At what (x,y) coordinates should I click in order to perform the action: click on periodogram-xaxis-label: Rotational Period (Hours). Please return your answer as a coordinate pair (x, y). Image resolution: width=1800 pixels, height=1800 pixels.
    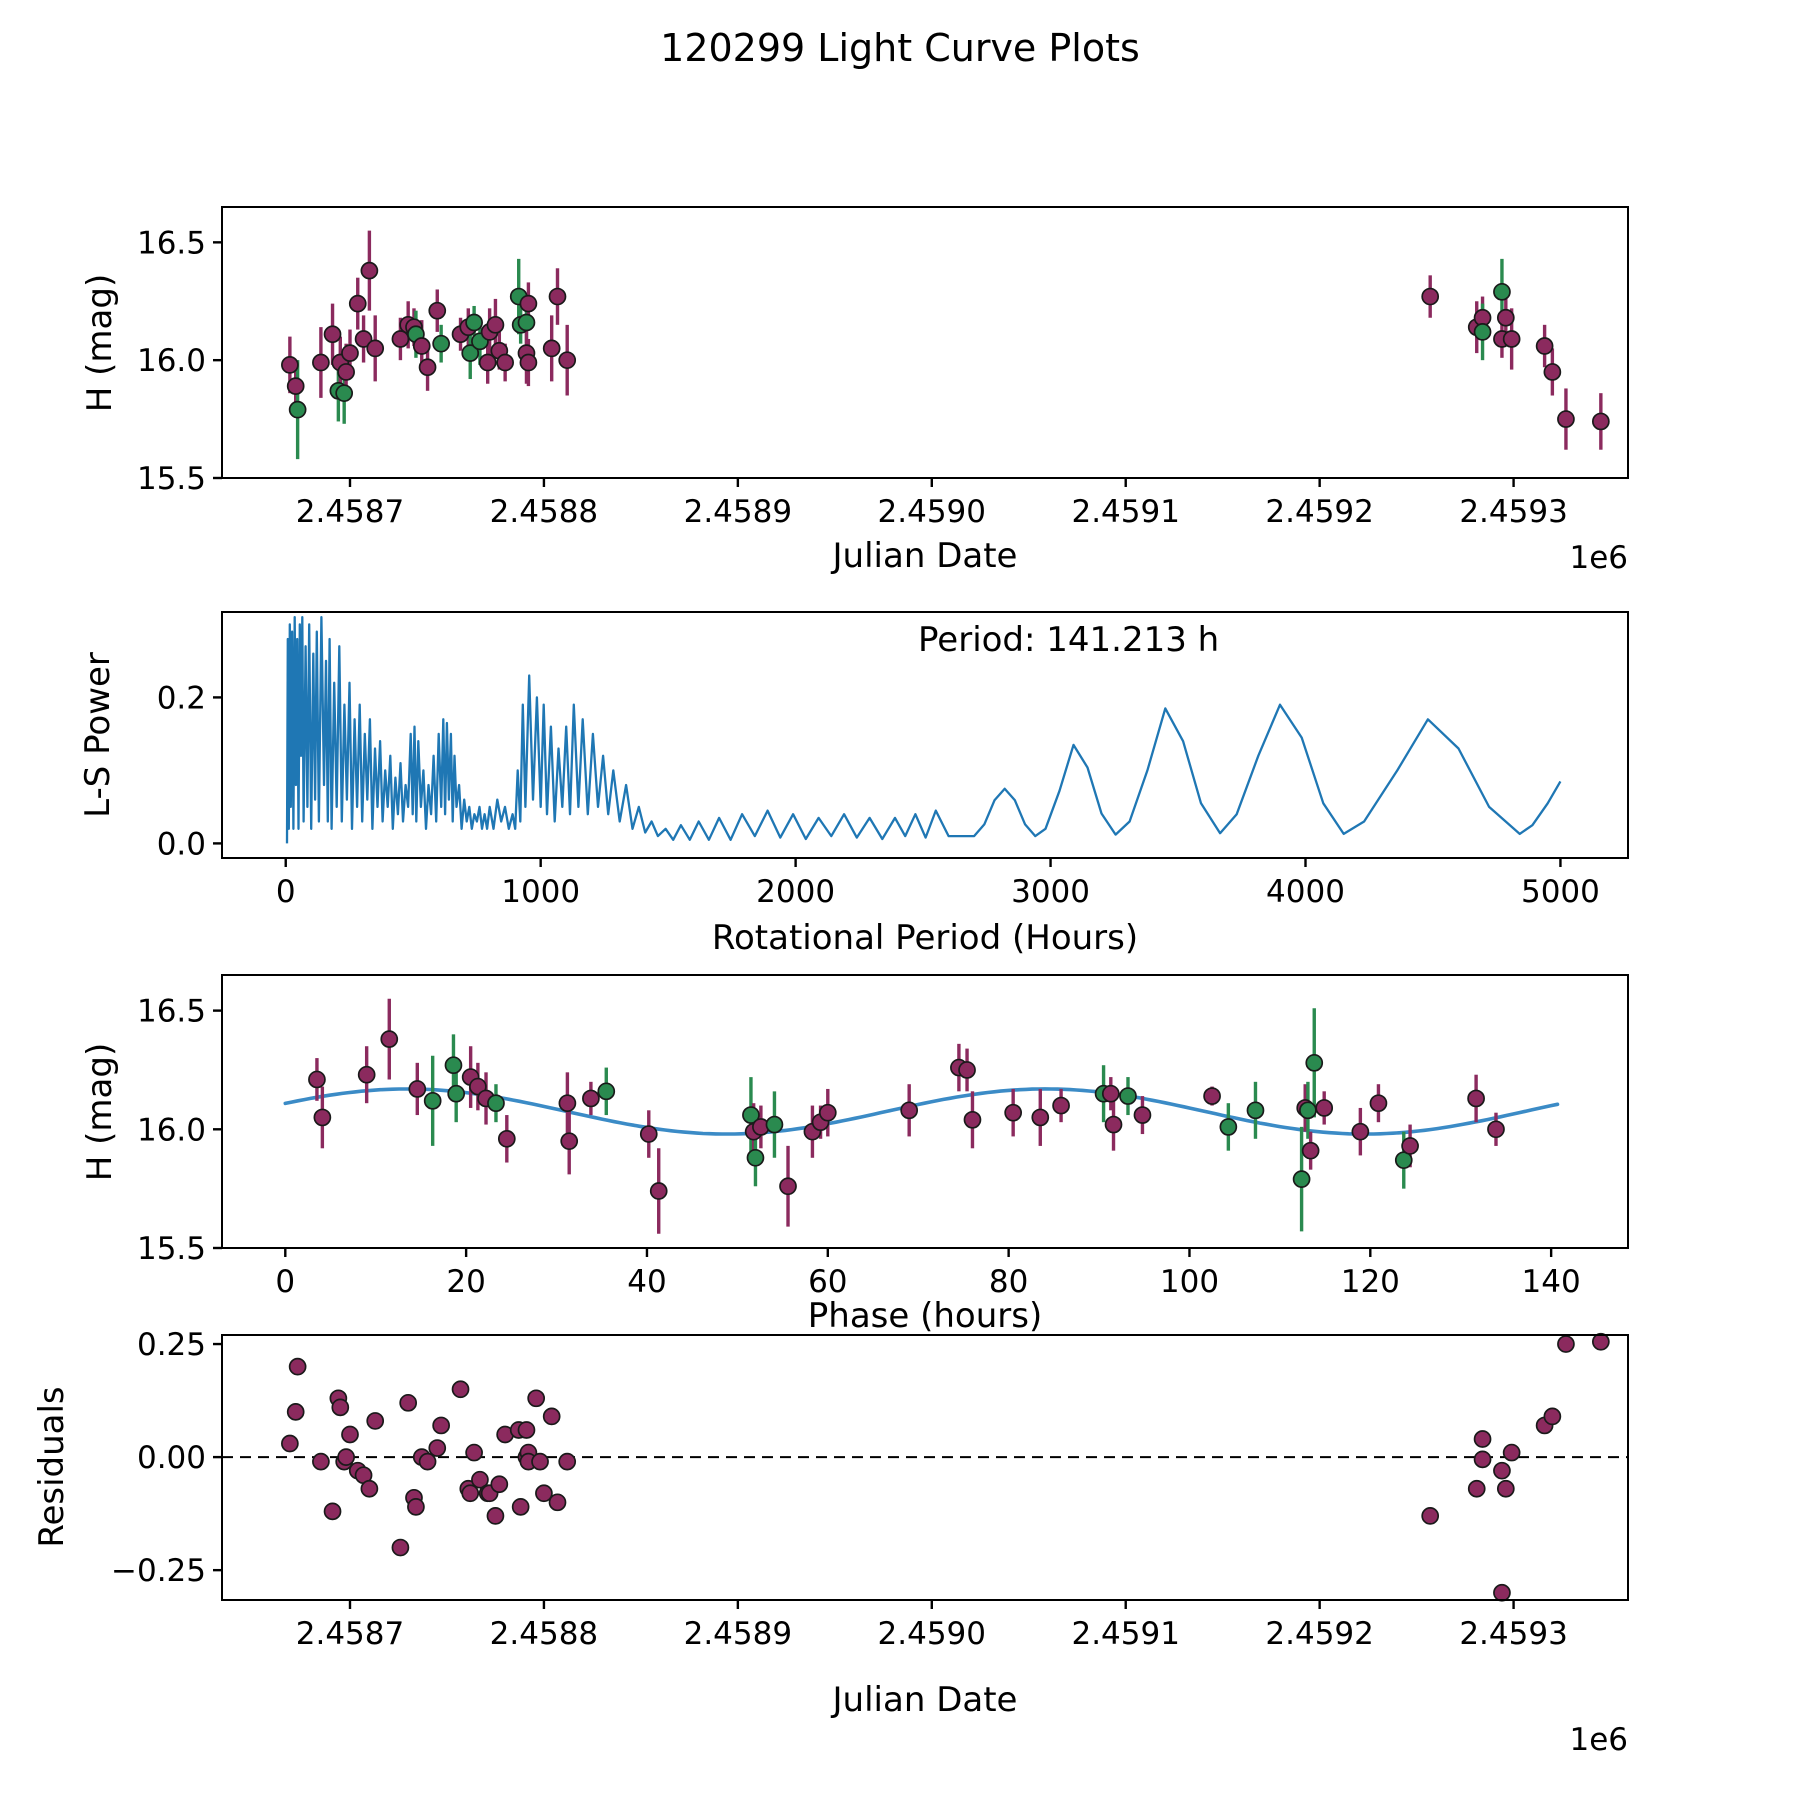
    Looking at the image, I should click on (925, 938).